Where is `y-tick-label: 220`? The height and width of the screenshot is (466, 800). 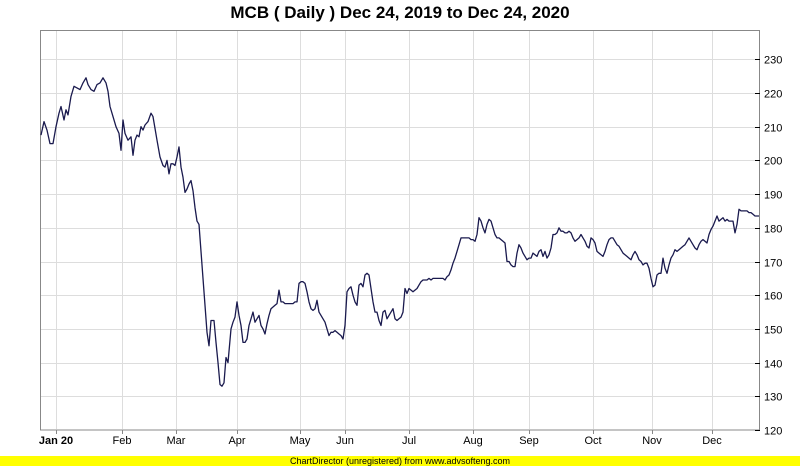
y-tick-label: 220 is located at coordinates (773, 95).